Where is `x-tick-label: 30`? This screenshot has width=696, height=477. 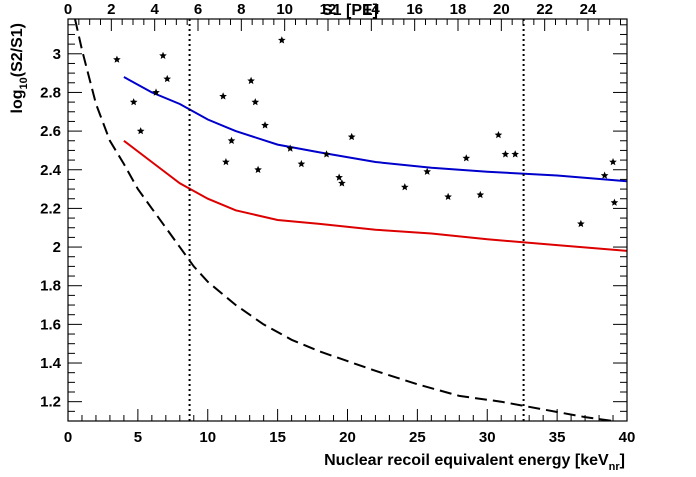
x-tick-label: 30 is located at coordinates (487, 437).